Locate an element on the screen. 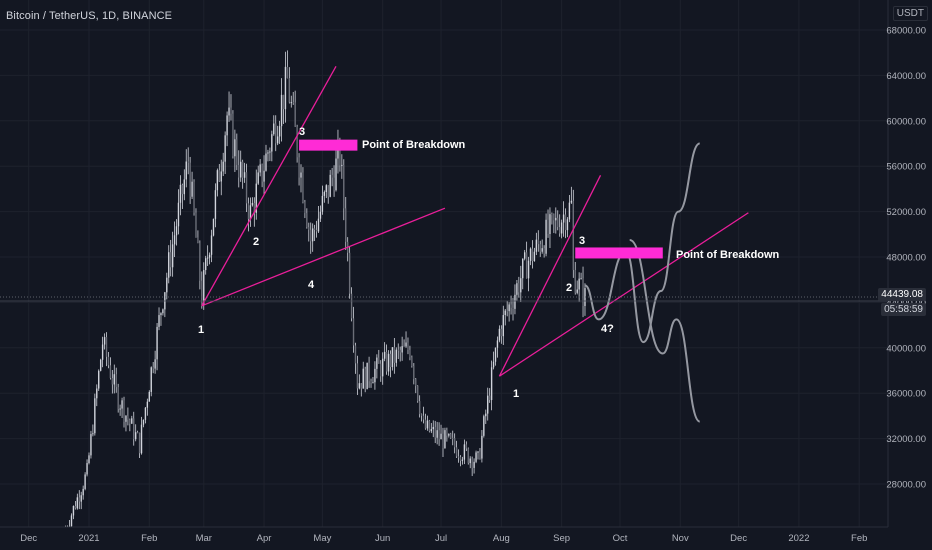 The height and width of the screenshot is (550, 932). projection-path-bullish is located at coordinates (642, 243).